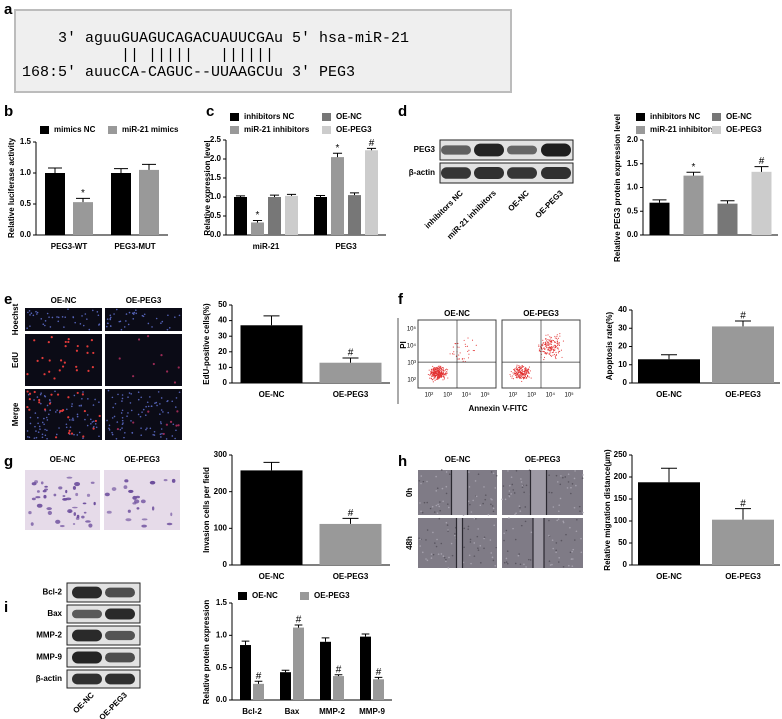  I want to click on y-tick-label: 150, so click(621, 498).